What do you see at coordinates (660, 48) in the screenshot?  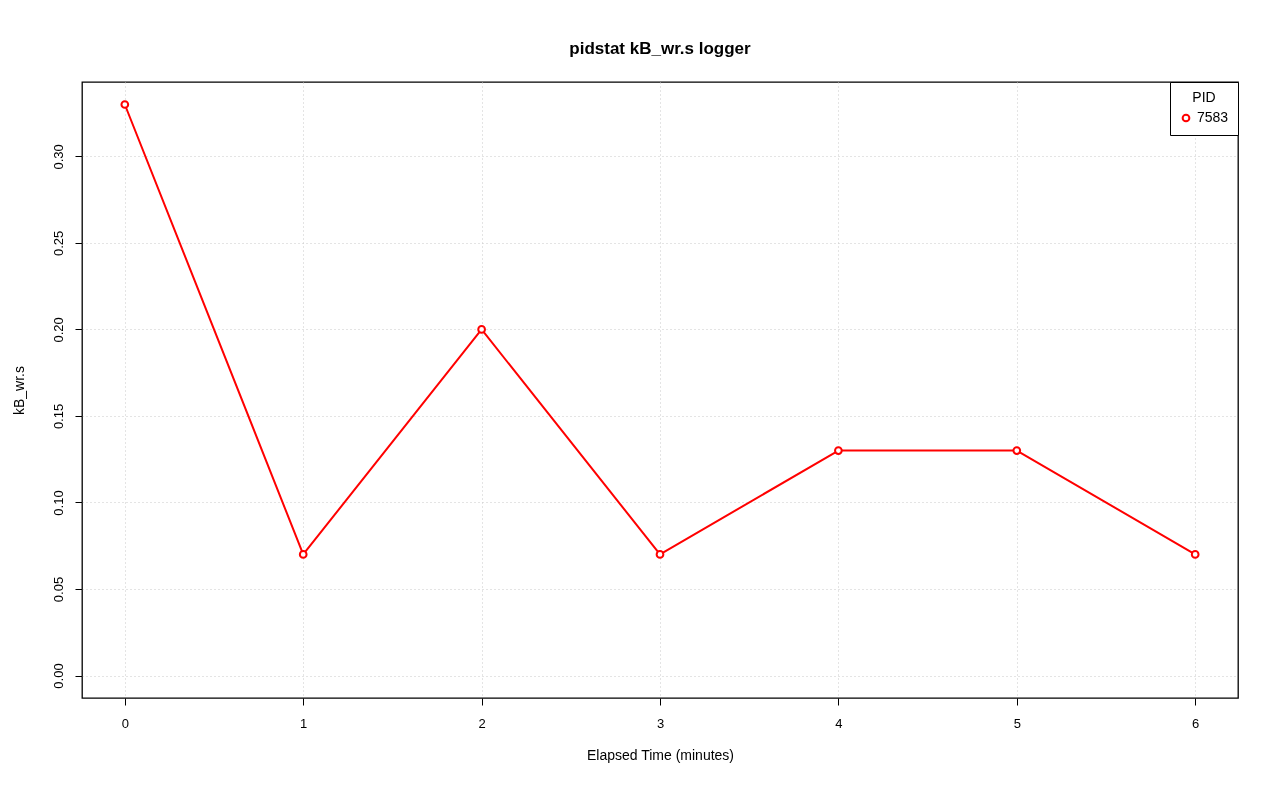 I see `chart-title: pidstat kB_wr.s logger` at bounding box center [660, 48].